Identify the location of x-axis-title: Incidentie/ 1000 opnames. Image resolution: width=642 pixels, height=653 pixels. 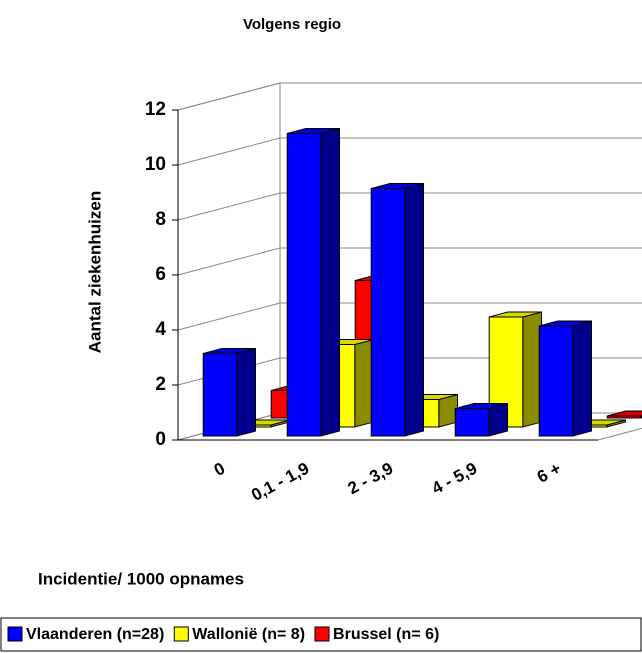
(141, 578).